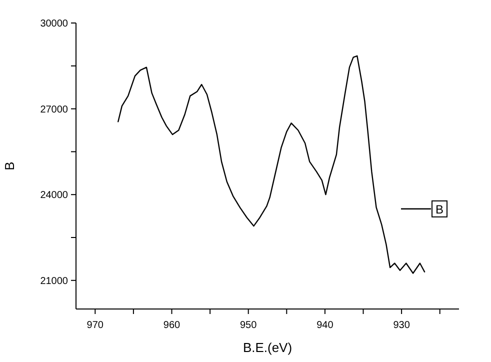 The height and width of the screenshot is (362, 491). What do you see at coordinates (54, 24) in the screenshot?
I see `y-tick-label: 30000` at bounding box center [54, 24].